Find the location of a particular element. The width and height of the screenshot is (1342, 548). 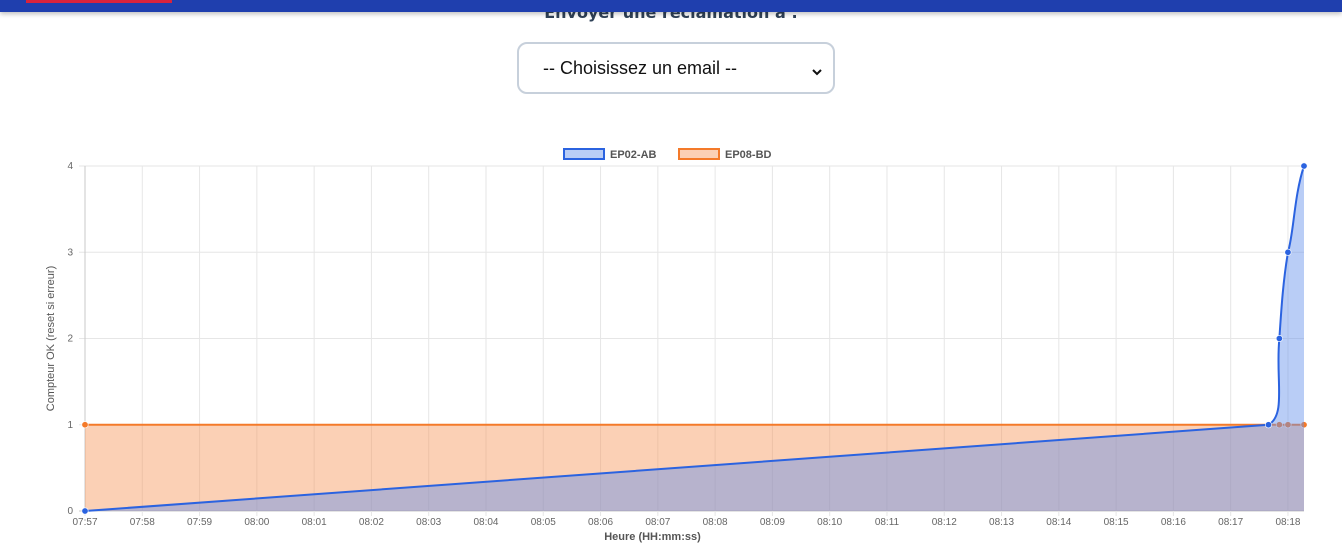

x-tick-label: 08:08 is located at coordinates (715, 522).